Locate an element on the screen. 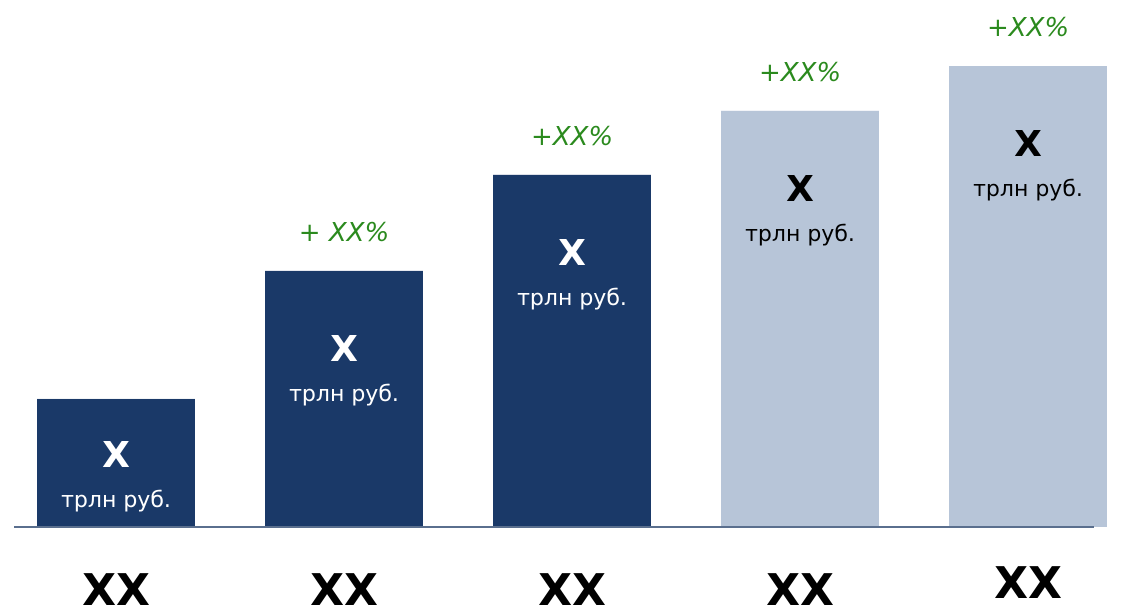  growth-label-2: + XX% is located at coordinates (344, 233).